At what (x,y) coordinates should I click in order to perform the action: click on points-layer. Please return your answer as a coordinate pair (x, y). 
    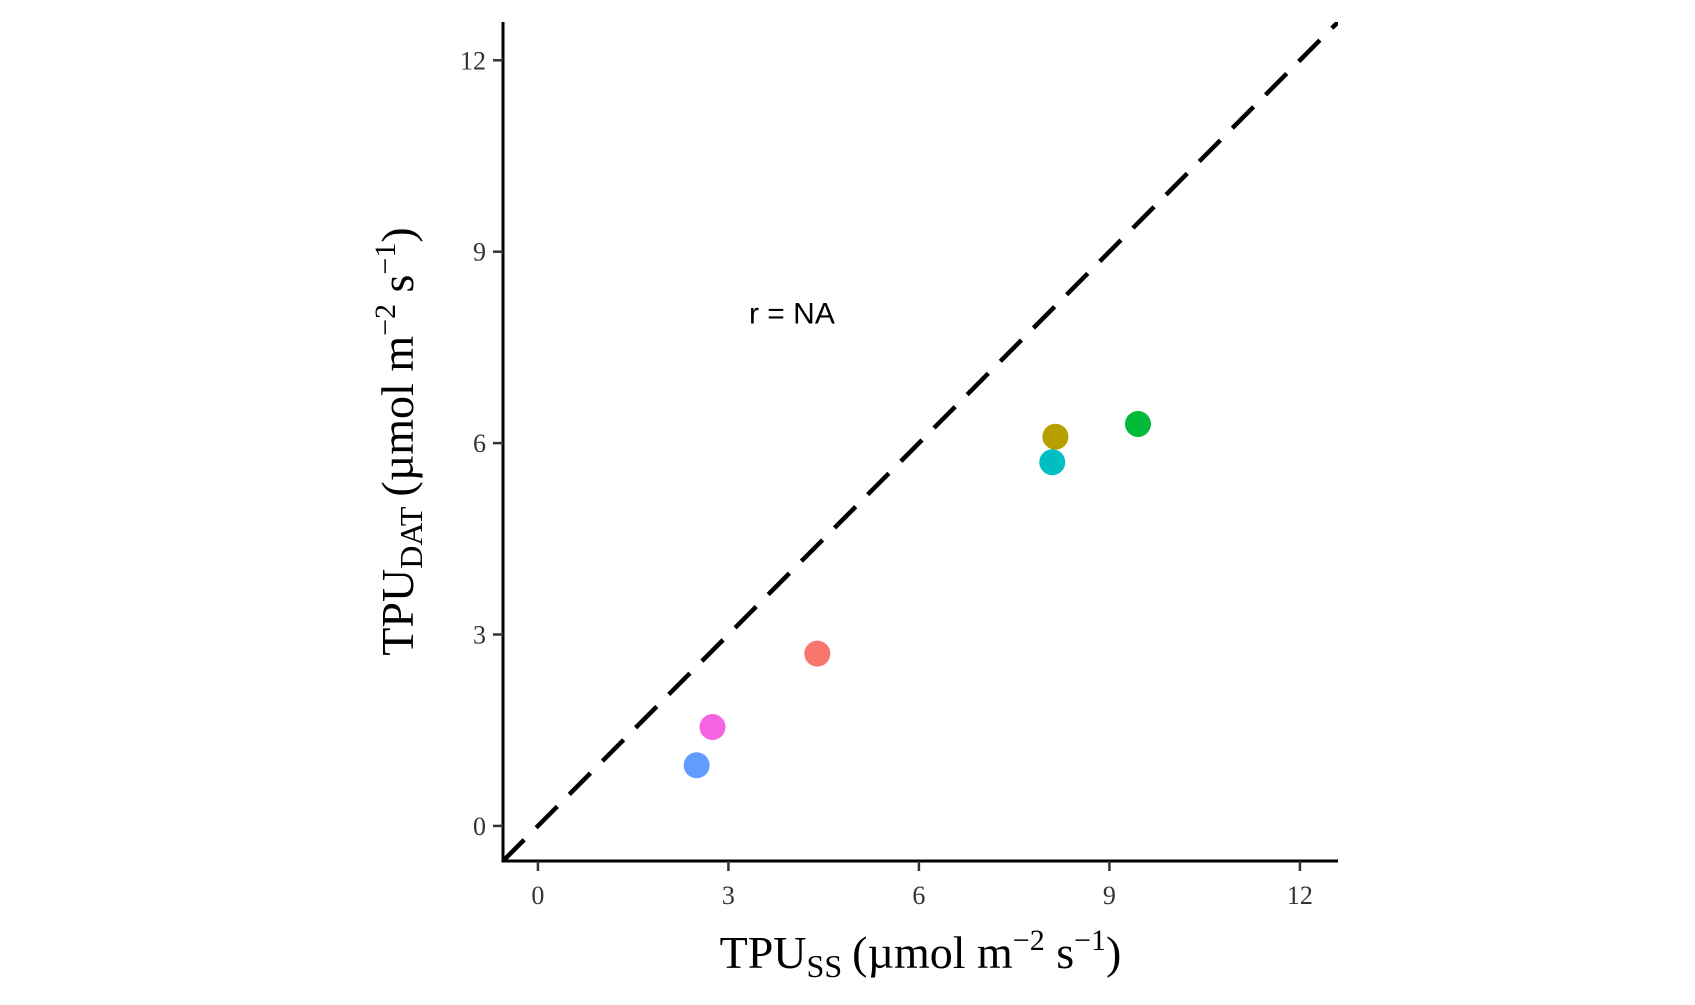
    Looking at the image, I should click on (917, 594).